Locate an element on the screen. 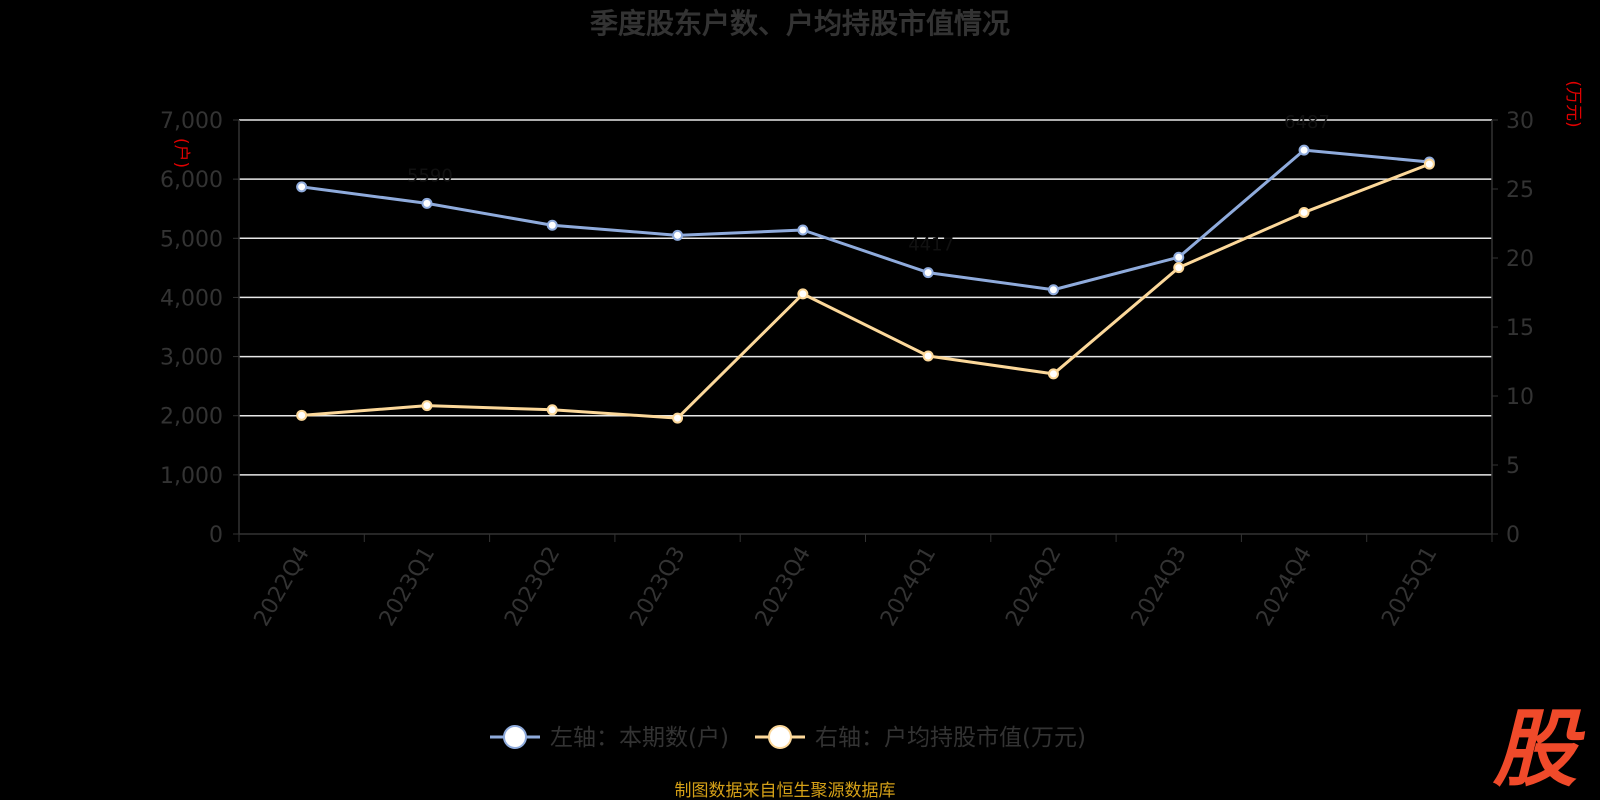 Image resolution: width=1600 pixels, height=800 pixels. legend-item-value: 右轴：户均持股市值(万元) is located at coordinates (920, 738).